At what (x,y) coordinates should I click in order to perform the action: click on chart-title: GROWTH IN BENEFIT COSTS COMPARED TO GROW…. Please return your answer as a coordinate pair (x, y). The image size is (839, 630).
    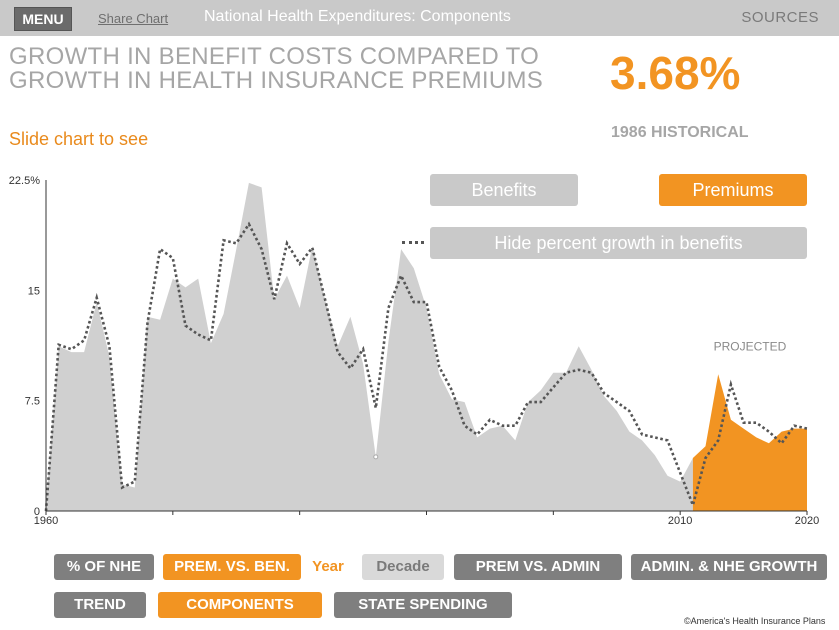
    Looking at the image, I should click on (276, 68).